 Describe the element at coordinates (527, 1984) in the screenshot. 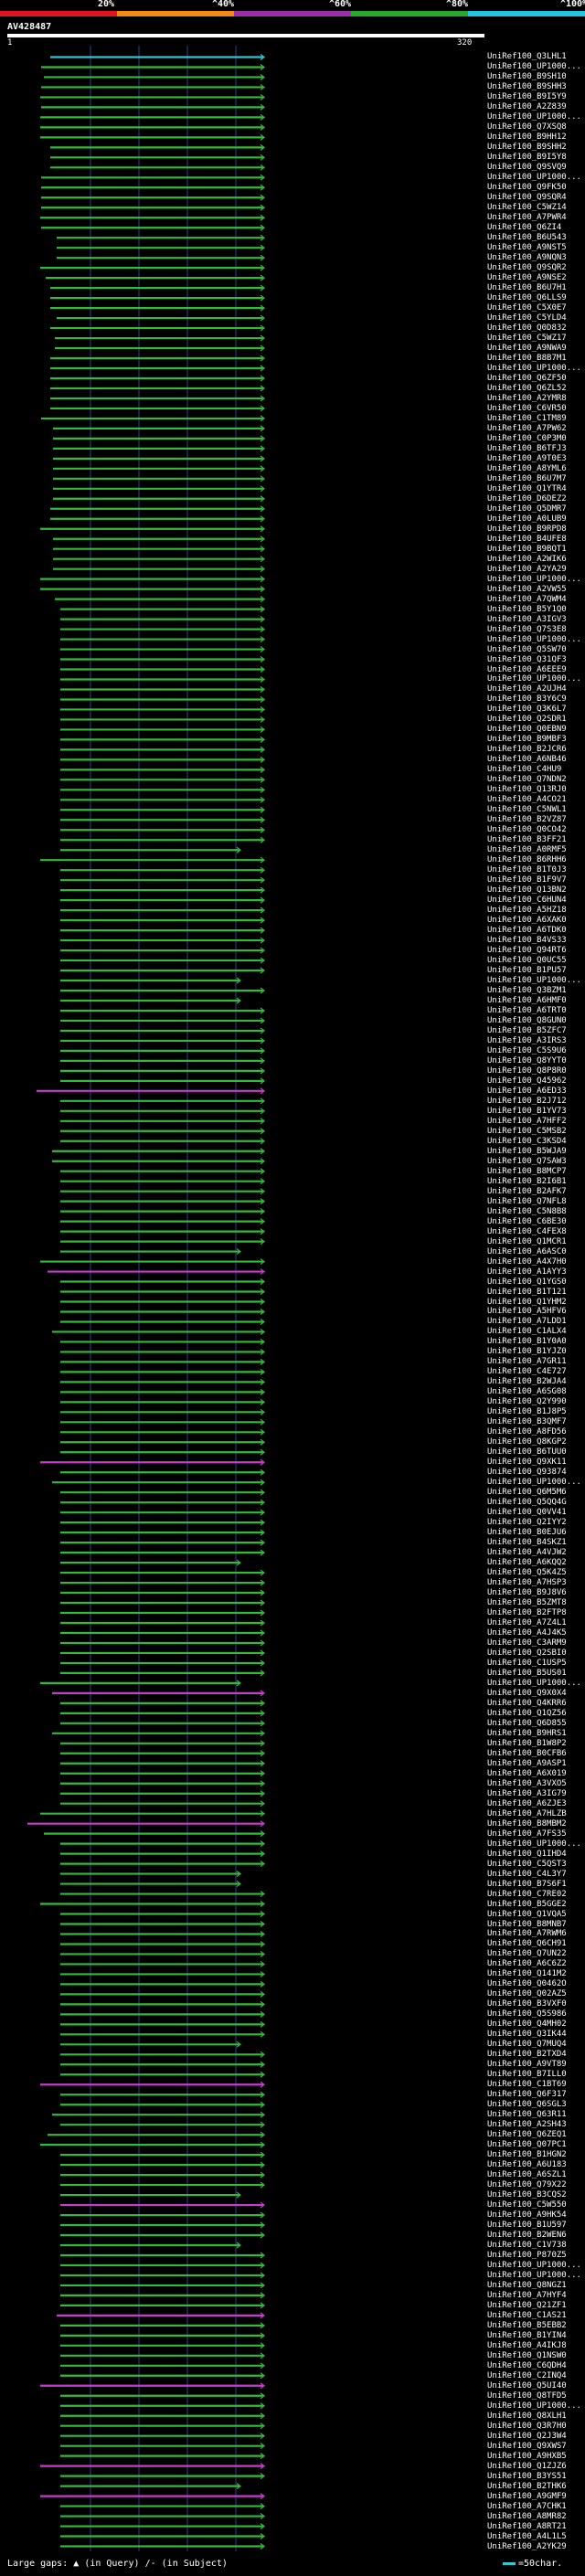

I see `hit-name: UniRef100_Q0462O` at that location.